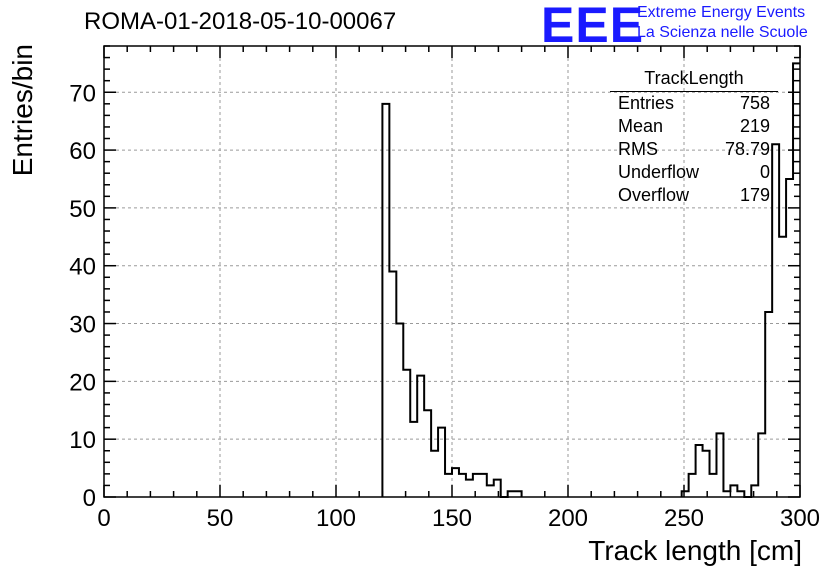 The image size is (836, 572). Describe the element at coordinates (694, 149) in the screenshot. I see `stats-row-rms: RMS 78.79` at that location.